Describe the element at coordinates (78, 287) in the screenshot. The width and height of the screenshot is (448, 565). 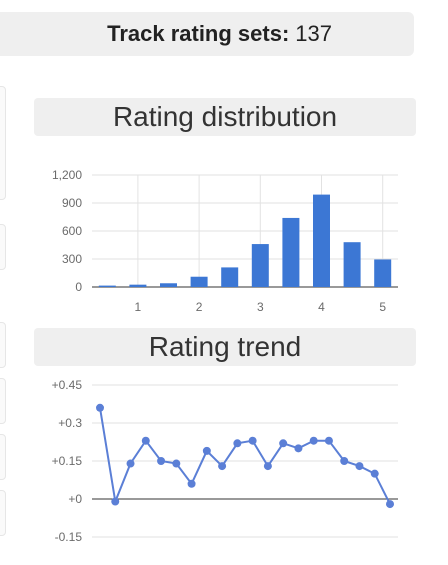
I see `y-tick-label: 0` at that location.